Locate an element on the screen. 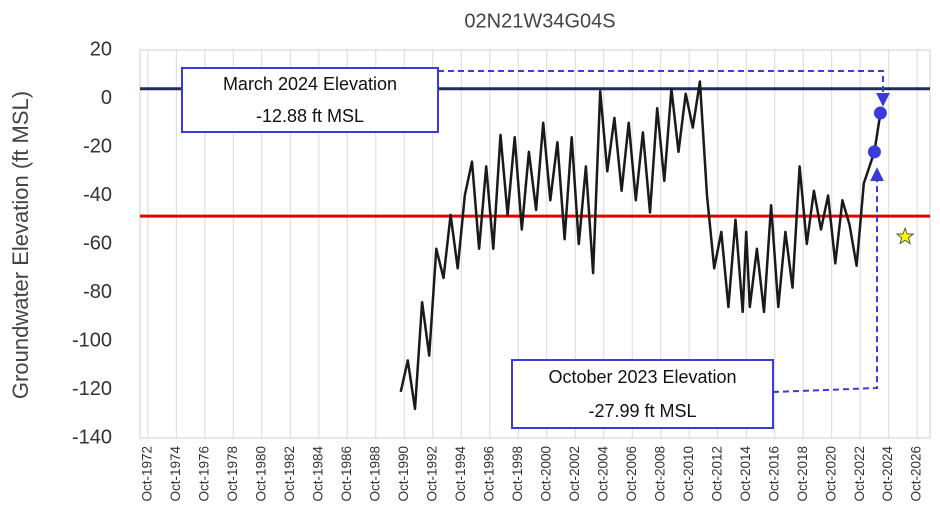 Image resolution: width=940 pixels, height=527 pixels. y-tick-label: 0 is located at coordinates (106, 98).